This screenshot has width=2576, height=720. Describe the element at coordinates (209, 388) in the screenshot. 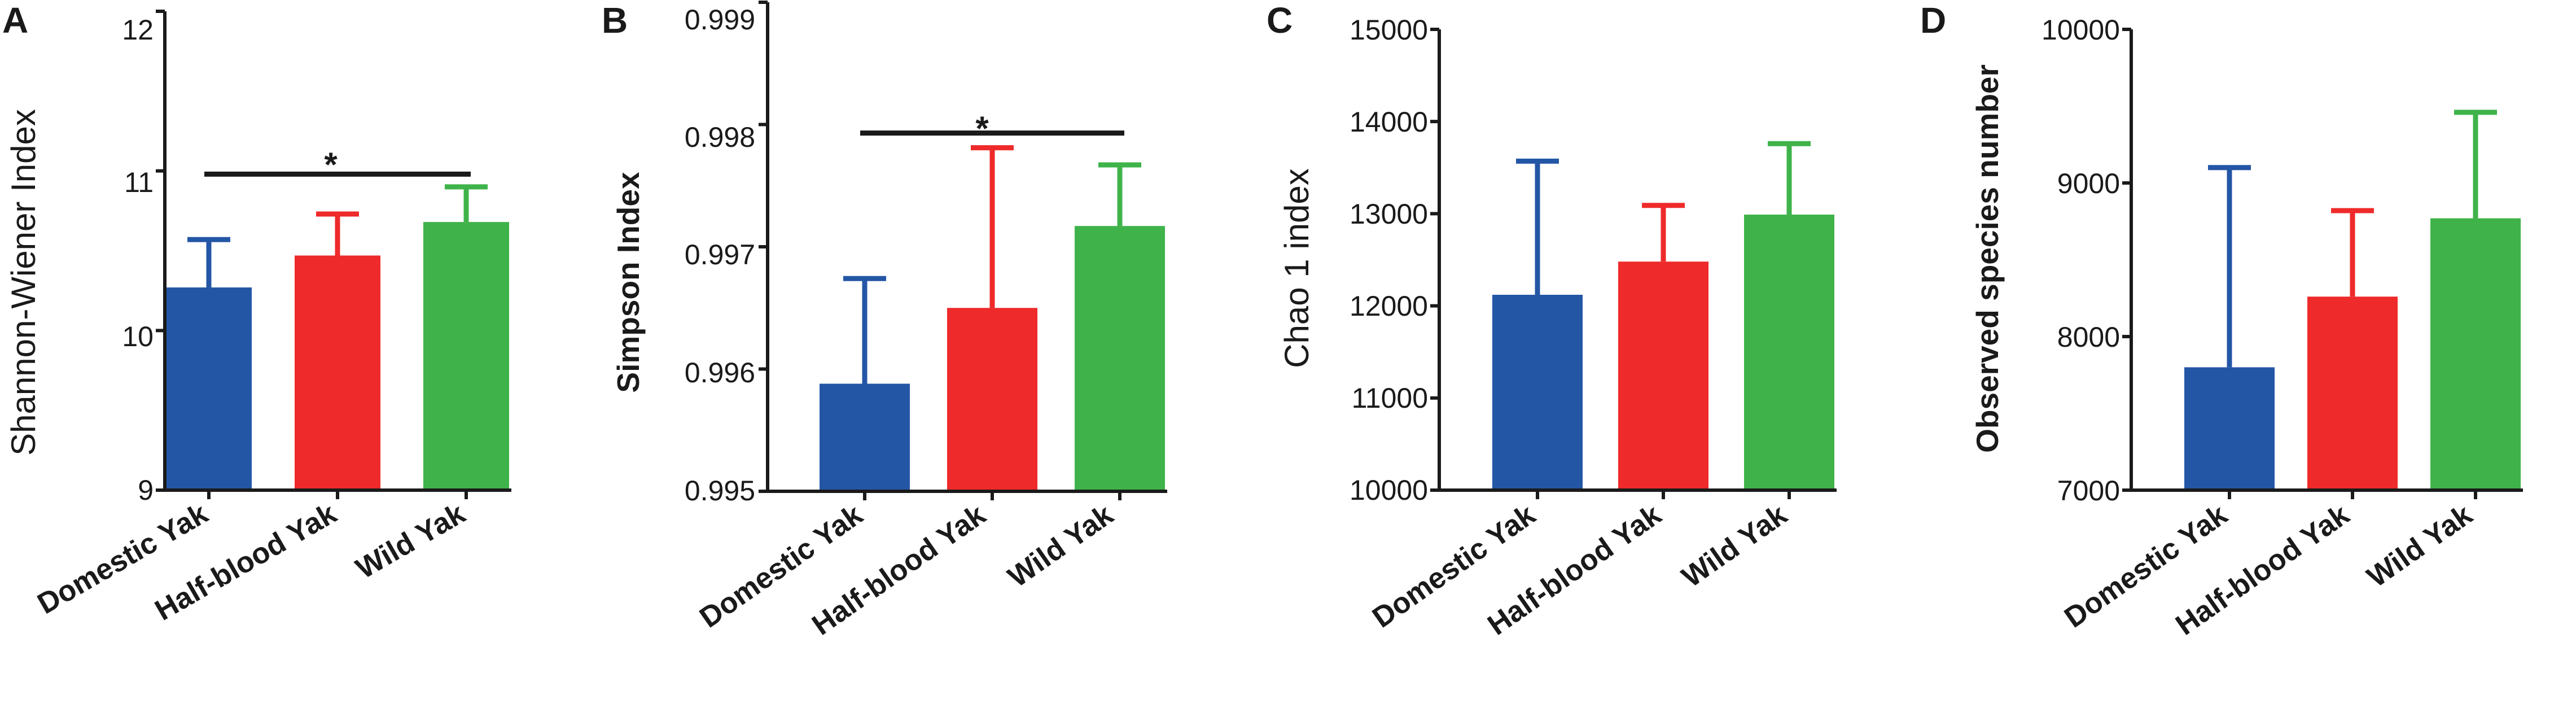

I see `bar-a-domestic` at that location.